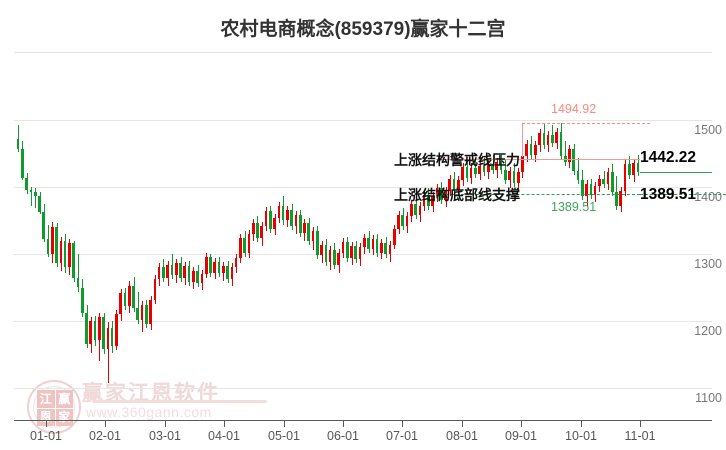 This screenshot has width=726, height=450. What do you see at coordinates (54, 407) in the screenshot?
I see `watermark-seal-icon: 江 赢 恩 家` at bounding box center [54, 407].